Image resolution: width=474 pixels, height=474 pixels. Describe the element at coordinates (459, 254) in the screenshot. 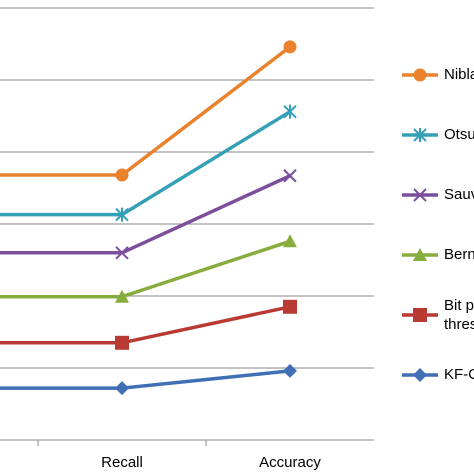

I see `legend-label: Bernsen` at that location.